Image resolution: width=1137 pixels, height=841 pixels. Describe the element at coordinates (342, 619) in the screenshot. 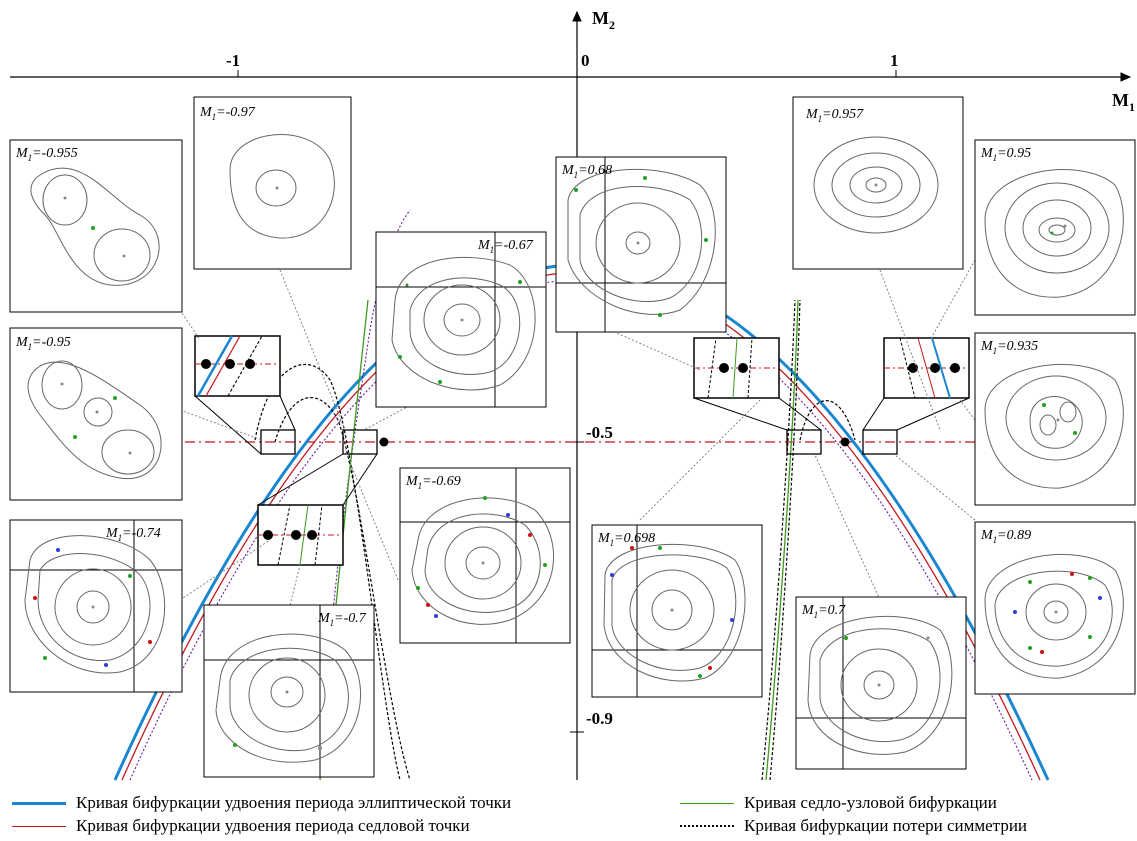

I see `svg-text: M1=-0.7` at that location.